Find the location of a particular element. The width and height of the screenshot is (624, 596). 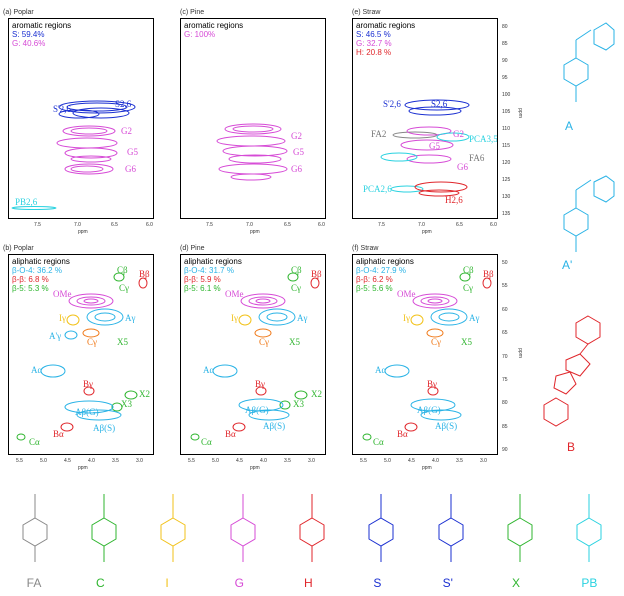

panel-f-stat-b5: β-5: 5.6 % is located at coordinates (374, 288).